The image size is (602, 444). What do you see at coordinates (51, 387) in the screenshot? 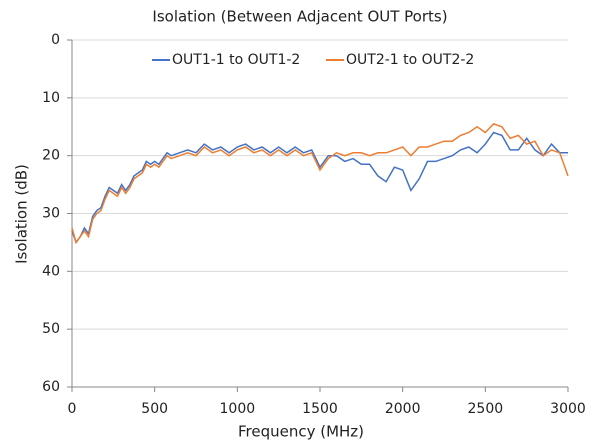
I see `y-tick-label: 60` at bounding box center [51, 387].